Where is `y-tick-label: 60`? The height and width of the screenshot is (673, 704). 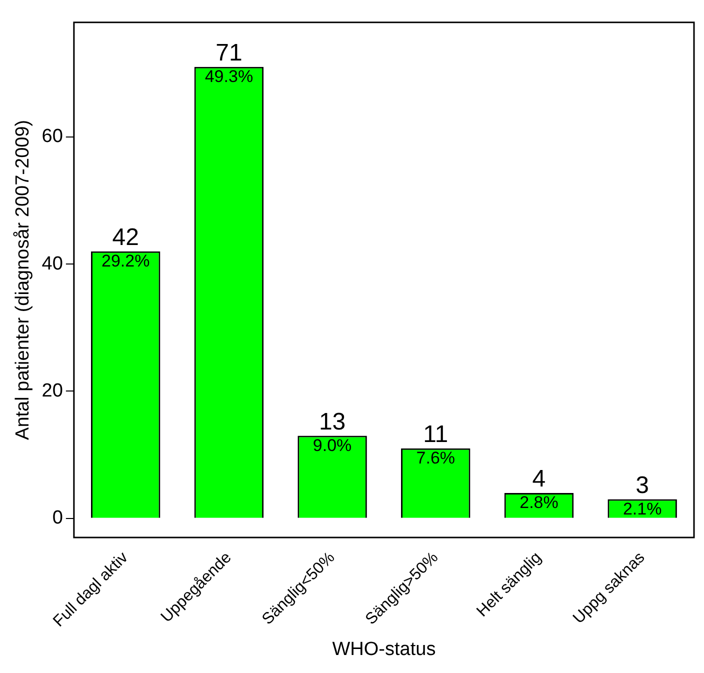 y-tick-label: 60 is located at coordinates (52, 137).